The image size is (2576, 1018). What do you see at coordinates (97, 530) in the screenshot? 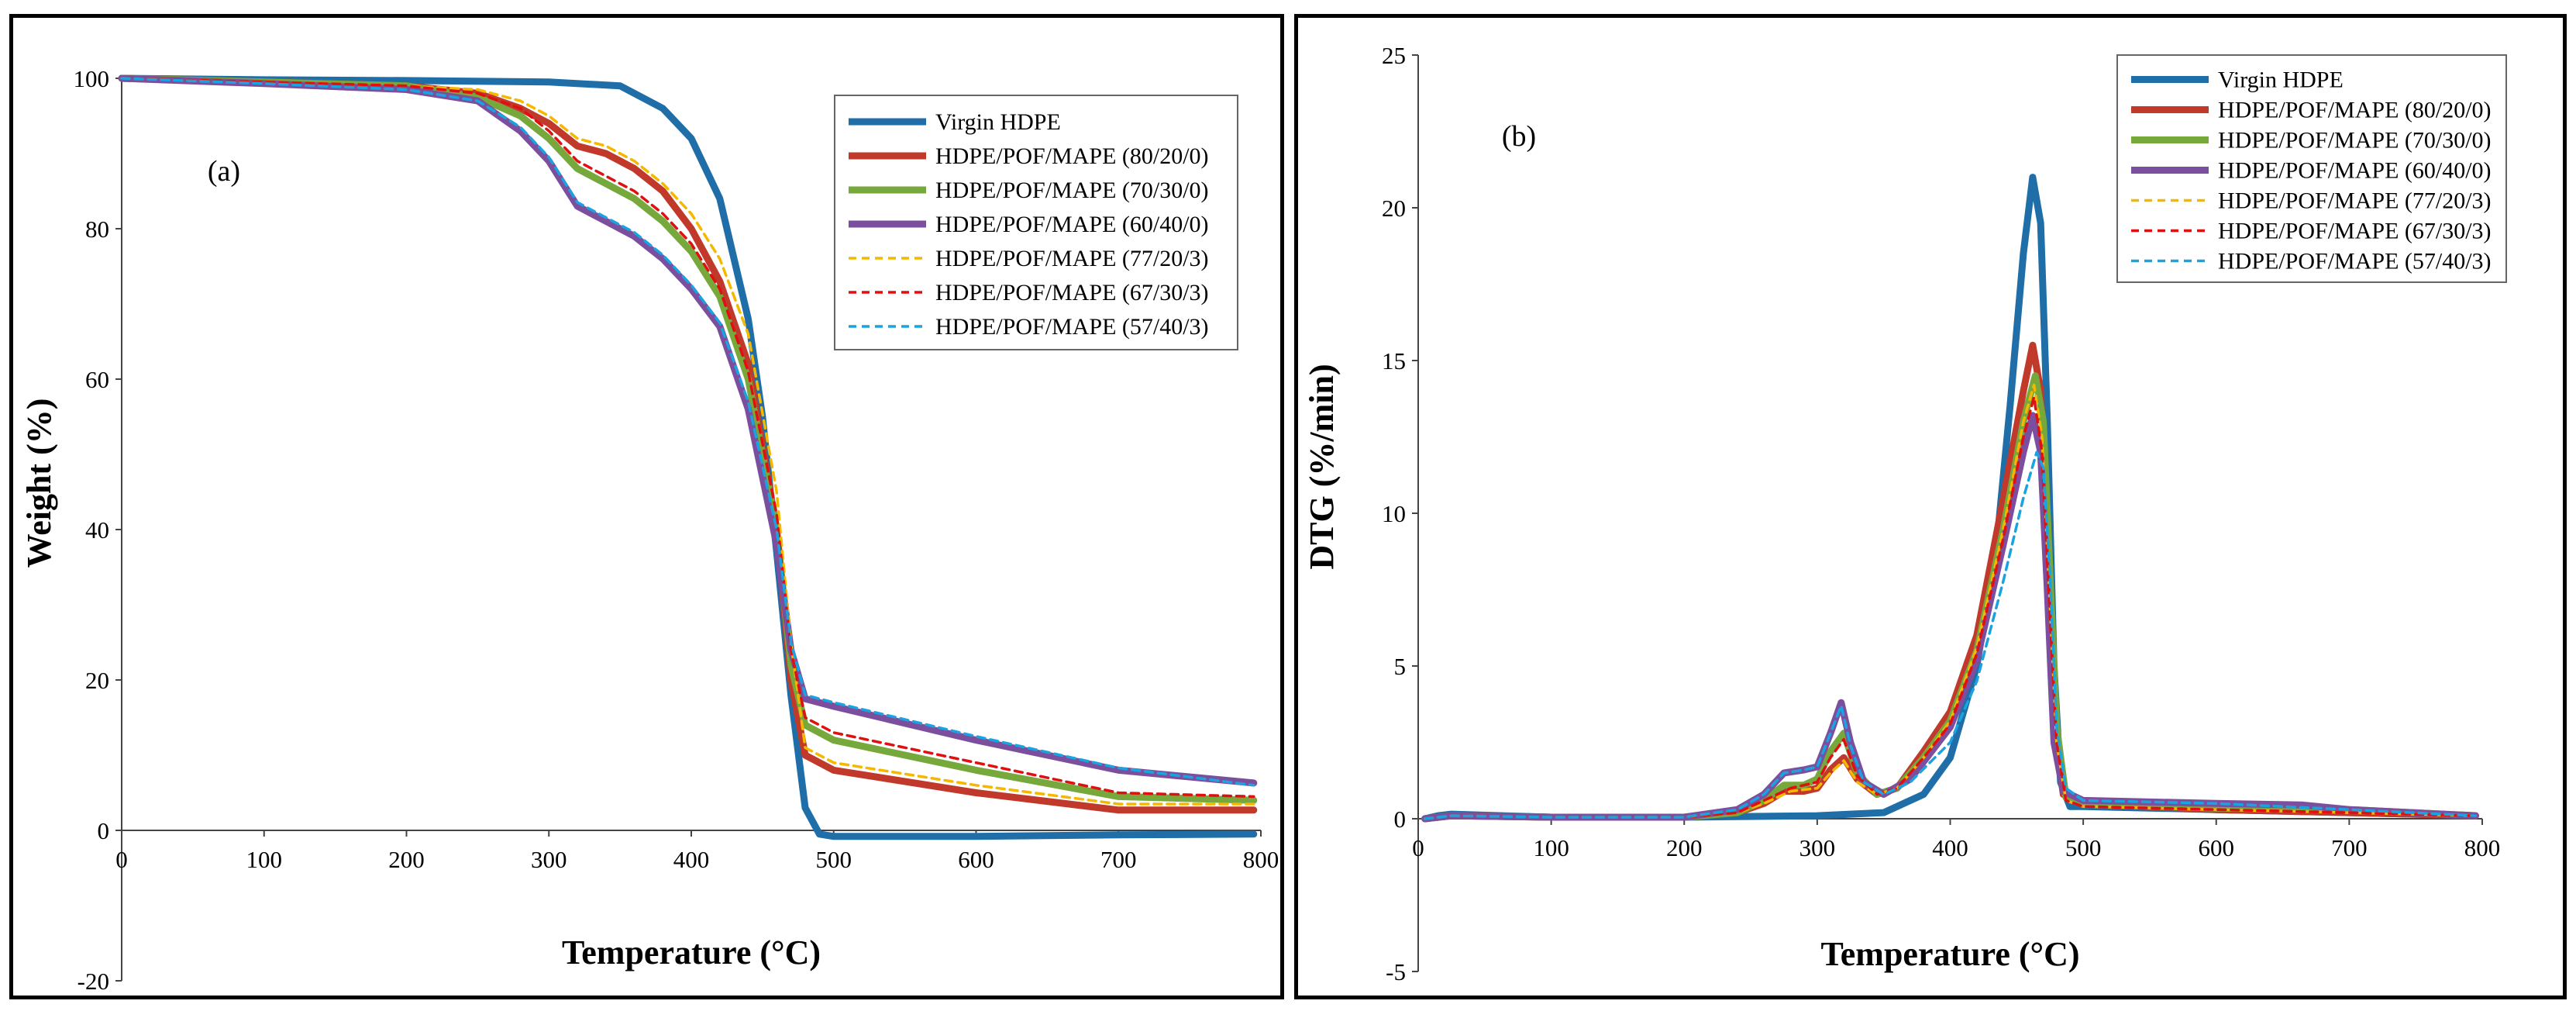
I see `y-tick-label: 40` at bounding box center [97, 530].